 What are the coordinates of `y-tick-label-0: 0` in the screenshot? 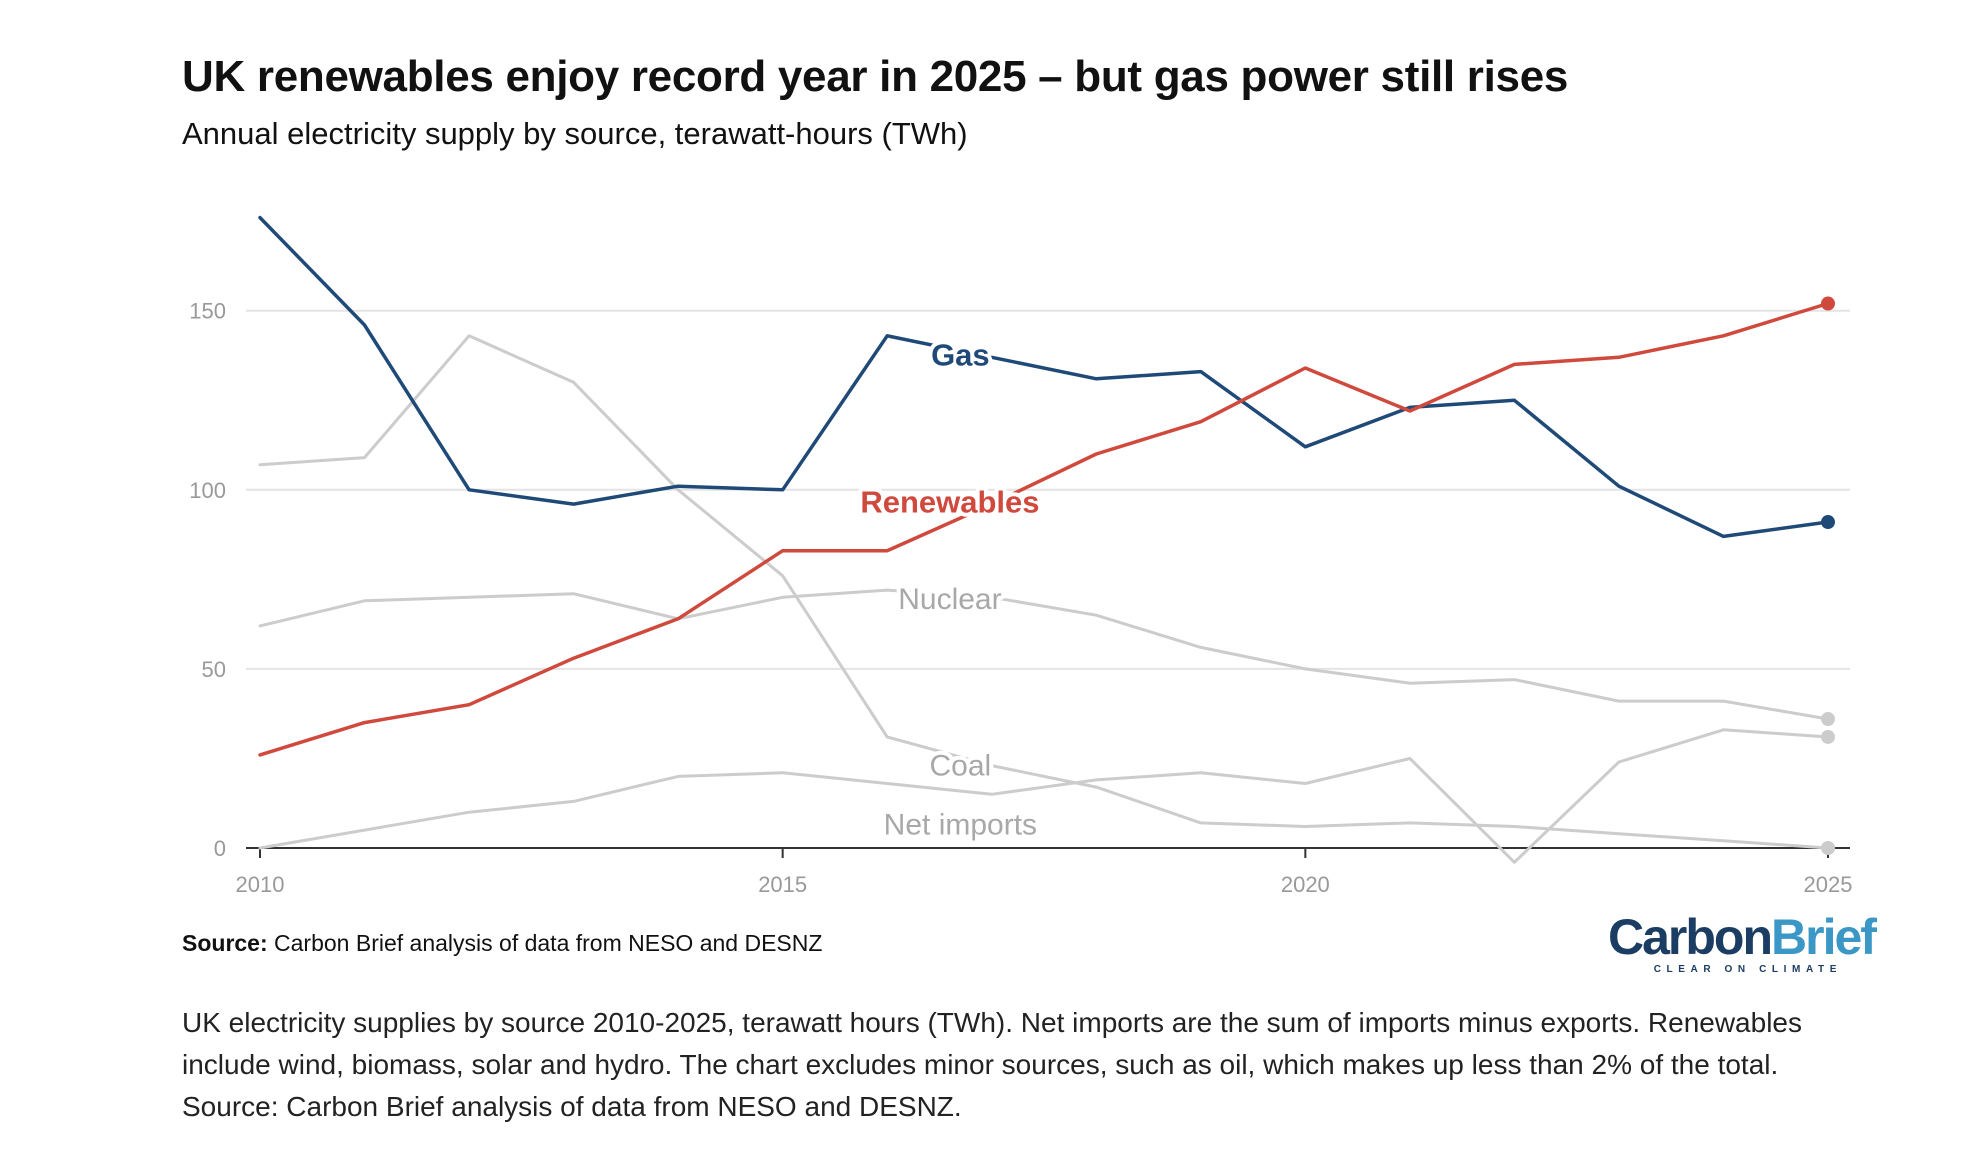 It's located at (220, 848).